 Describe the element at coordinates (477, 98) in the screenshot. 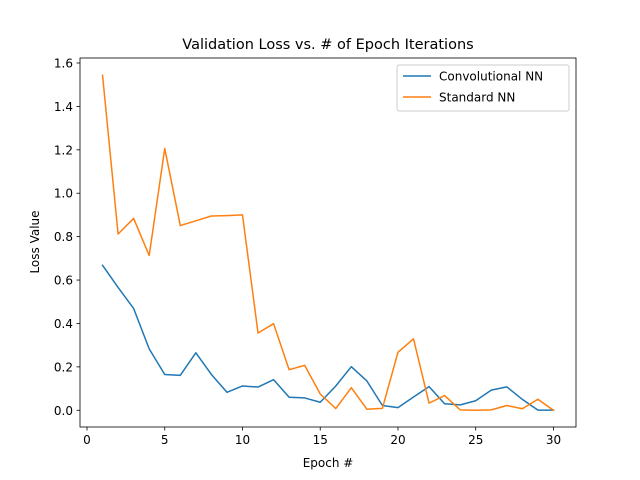

I see `legend-label-2: Standard NN` at that location.